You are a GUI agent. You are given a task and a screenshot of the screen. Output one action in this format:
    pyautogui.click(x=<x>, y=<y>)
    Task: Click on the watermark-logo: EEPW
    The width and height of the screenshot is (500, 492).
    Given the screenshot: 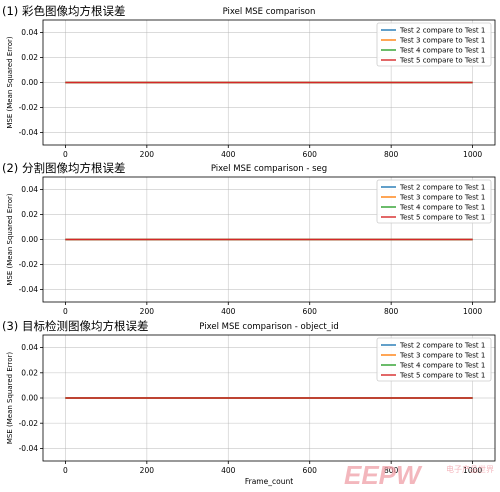 What is the action you would take?
    pyautogui.click(x=383, y=475)
    